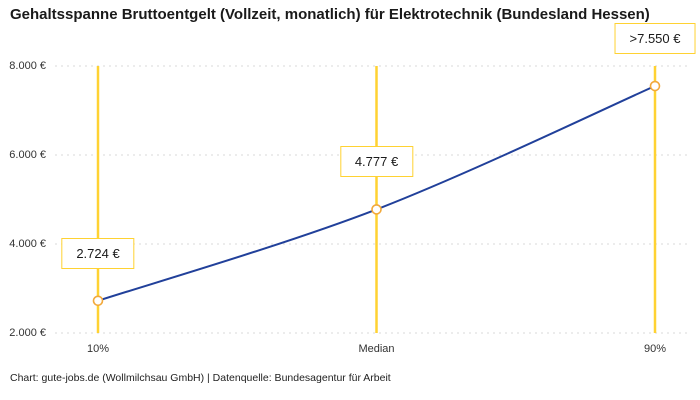 This screenshot has height=400, width=700. What do you see at coordinates (98, 349) in the screenshot?
I see `x-axis-tick-label: 10%` at bounding box center [98, 349].